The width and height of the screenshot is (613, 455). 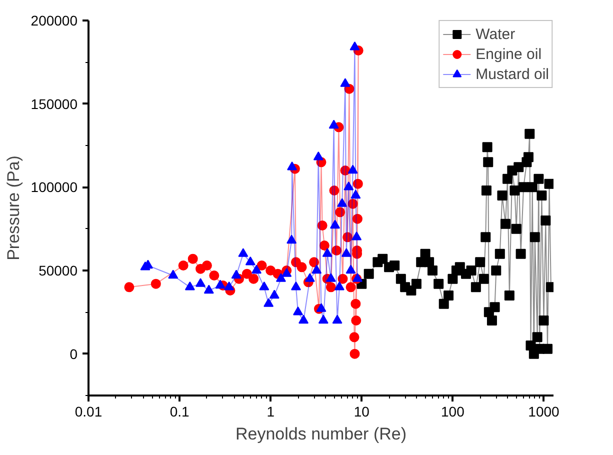 What do you see at coordinates (509, 54) in the screenshot?
I see `legend-label: Engine oil` at bounding box center [509, 54].